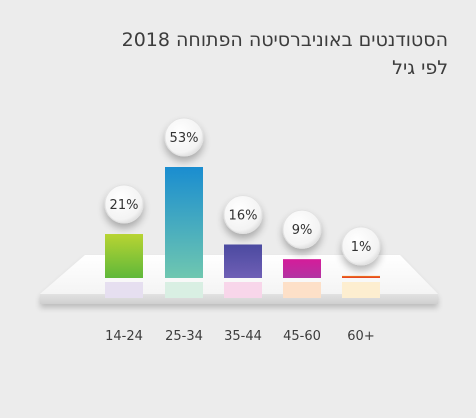 This screenshot has height=418, width=476. I want to click on value-label-25-34: 53%, so click(184, 138).